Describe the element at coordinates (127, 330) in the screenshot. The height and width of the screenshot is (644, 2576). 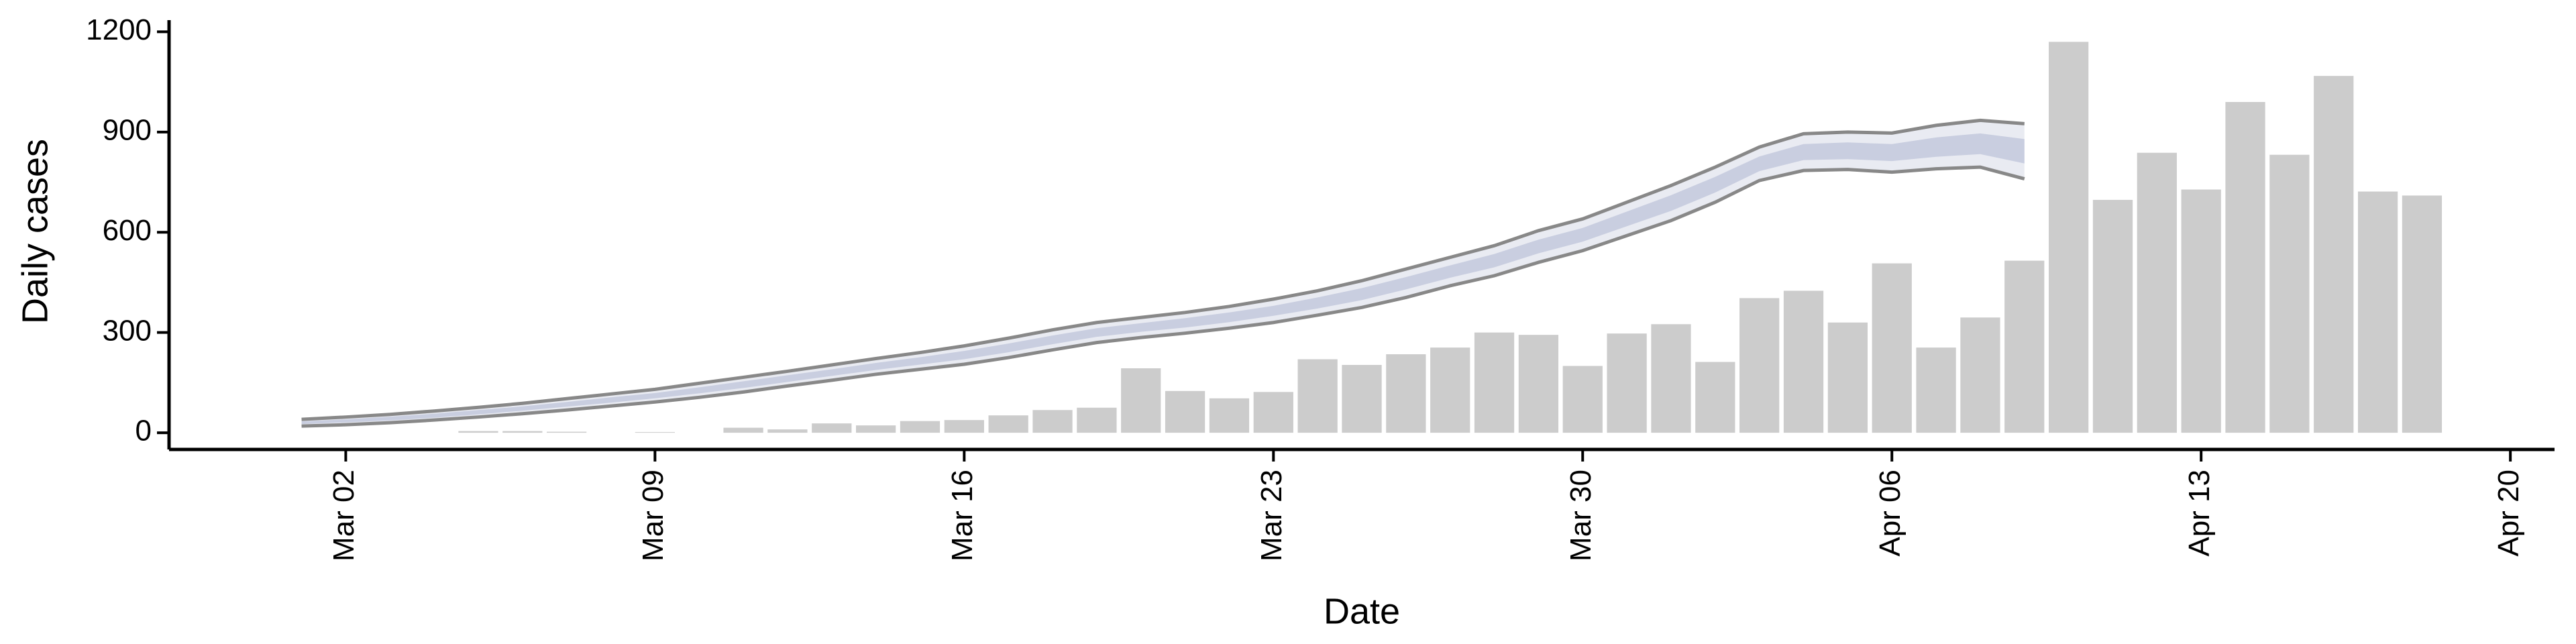
I see `y-tick-label: 300` at that location.